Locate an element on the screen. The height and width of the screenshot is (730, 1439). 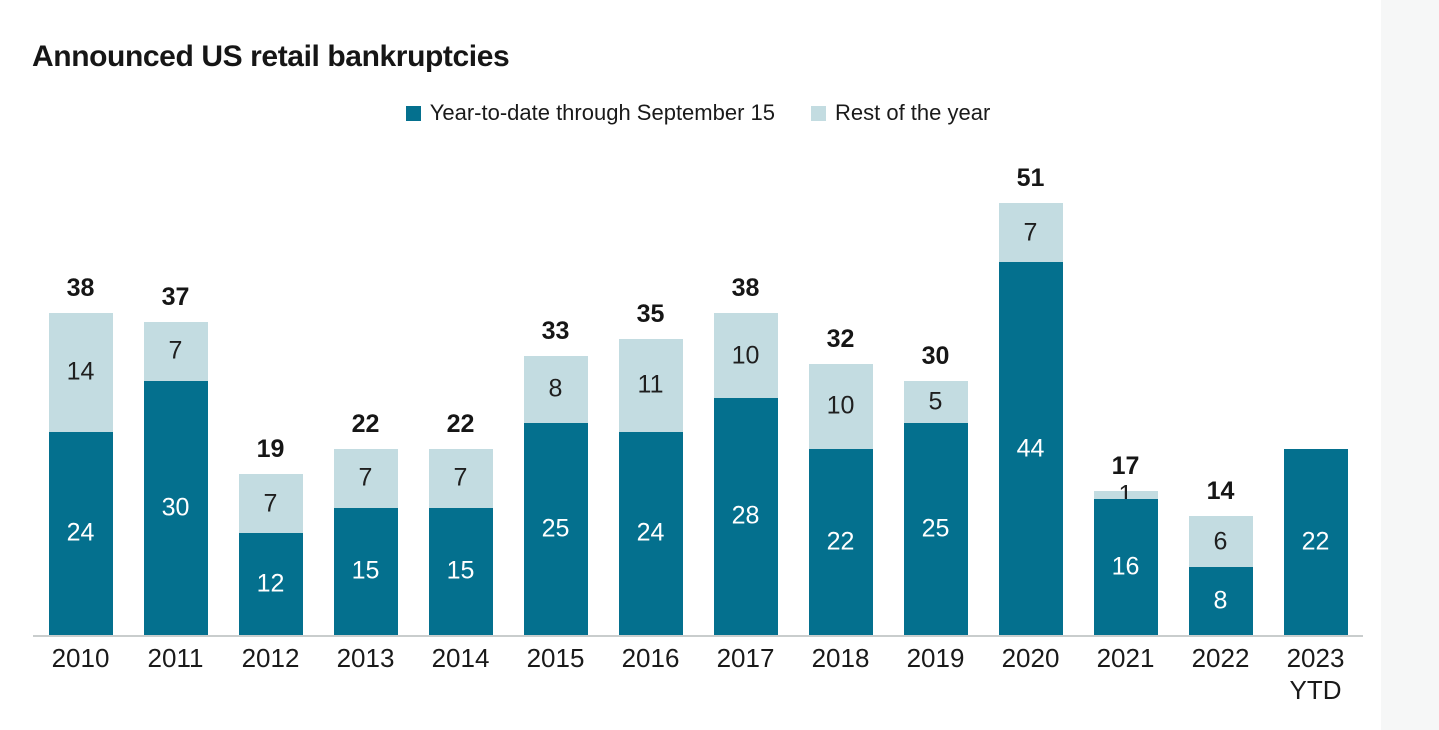
bar-group-2017: 38 10 28 is located at coordinates (745, 387).